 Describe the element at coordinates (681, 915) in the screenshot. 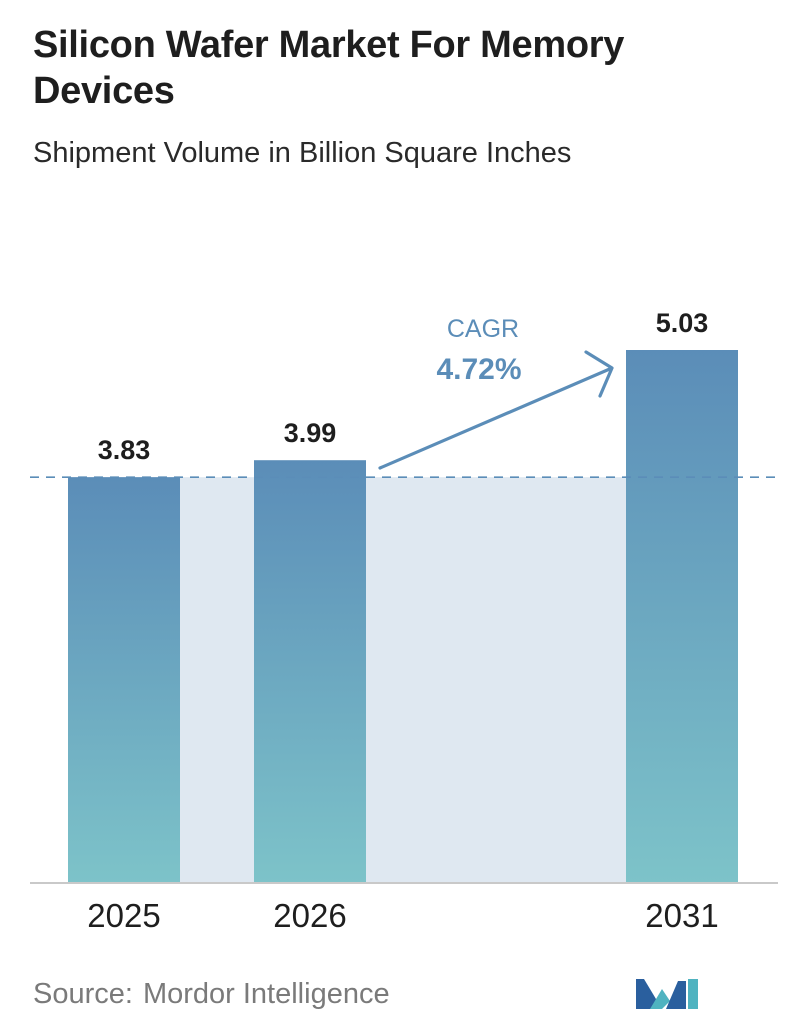

I see `x-tick-label-2031: 2031` at that location.